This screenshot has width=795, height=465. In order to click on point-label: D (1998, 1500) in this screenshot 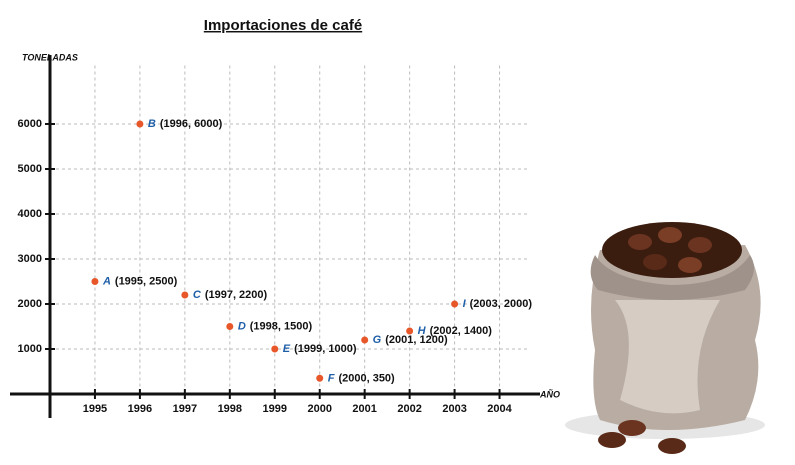, I will do `click(275, 326)`.